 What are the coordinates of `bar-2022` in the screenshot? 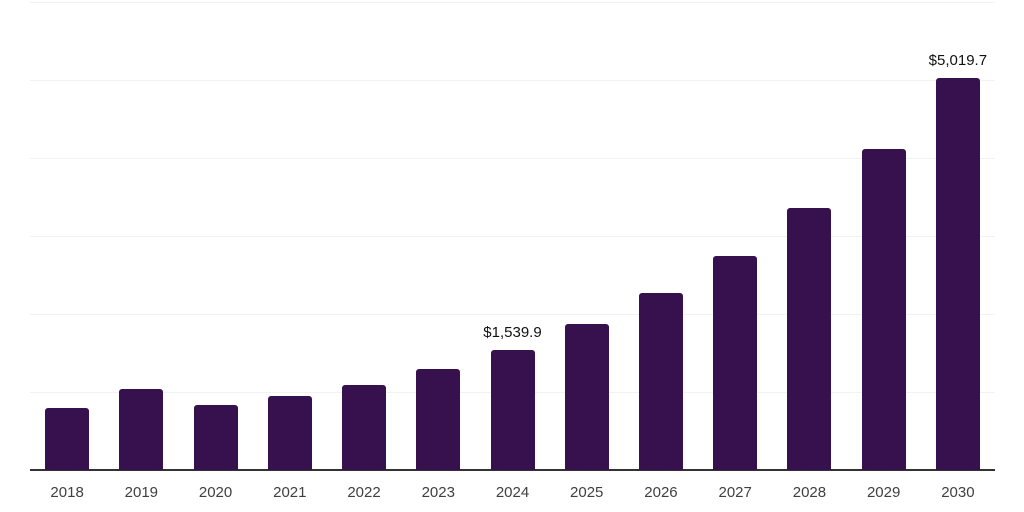 It's located at (364, 427).